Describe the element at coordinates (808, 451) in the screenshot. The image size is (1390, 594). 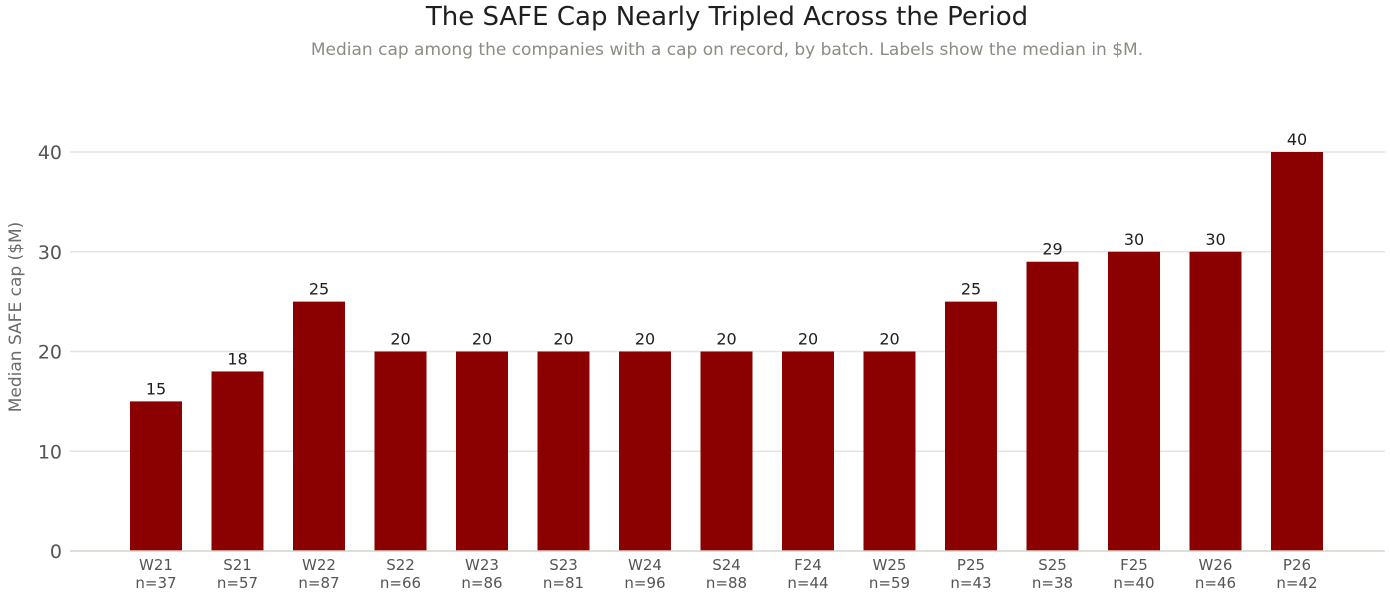
I see `bar-f24` at that location.